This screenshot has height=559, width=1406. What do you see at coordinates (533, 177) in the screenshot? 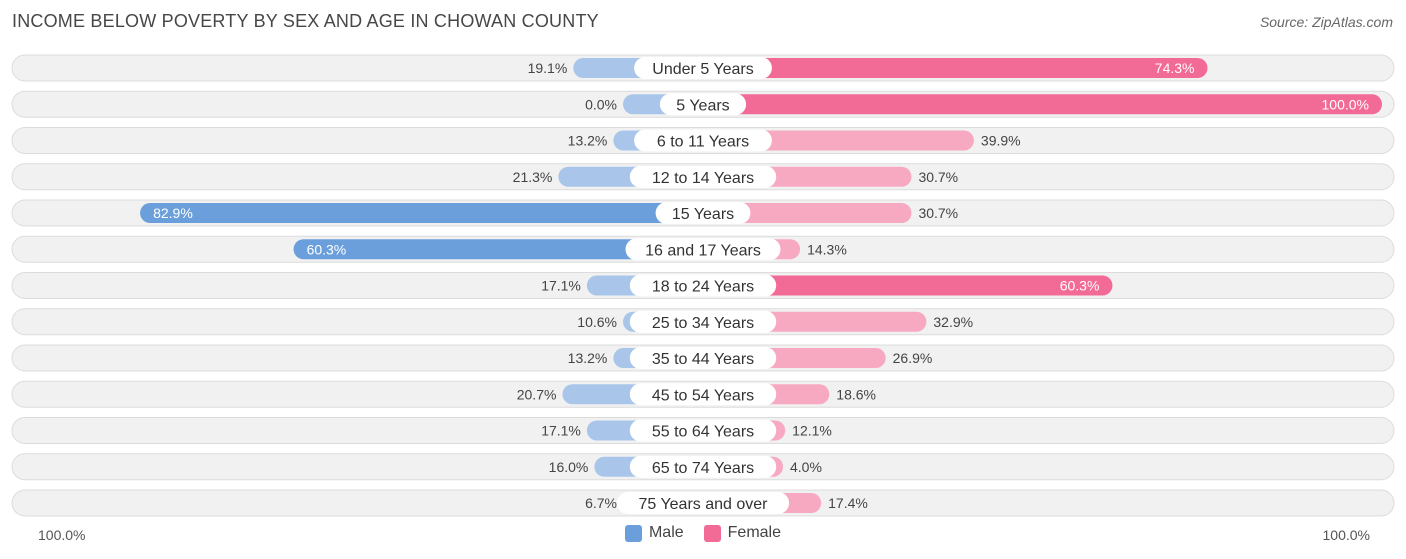
I see `male-value-label: 21.3%` at bounding box center [533, 177].